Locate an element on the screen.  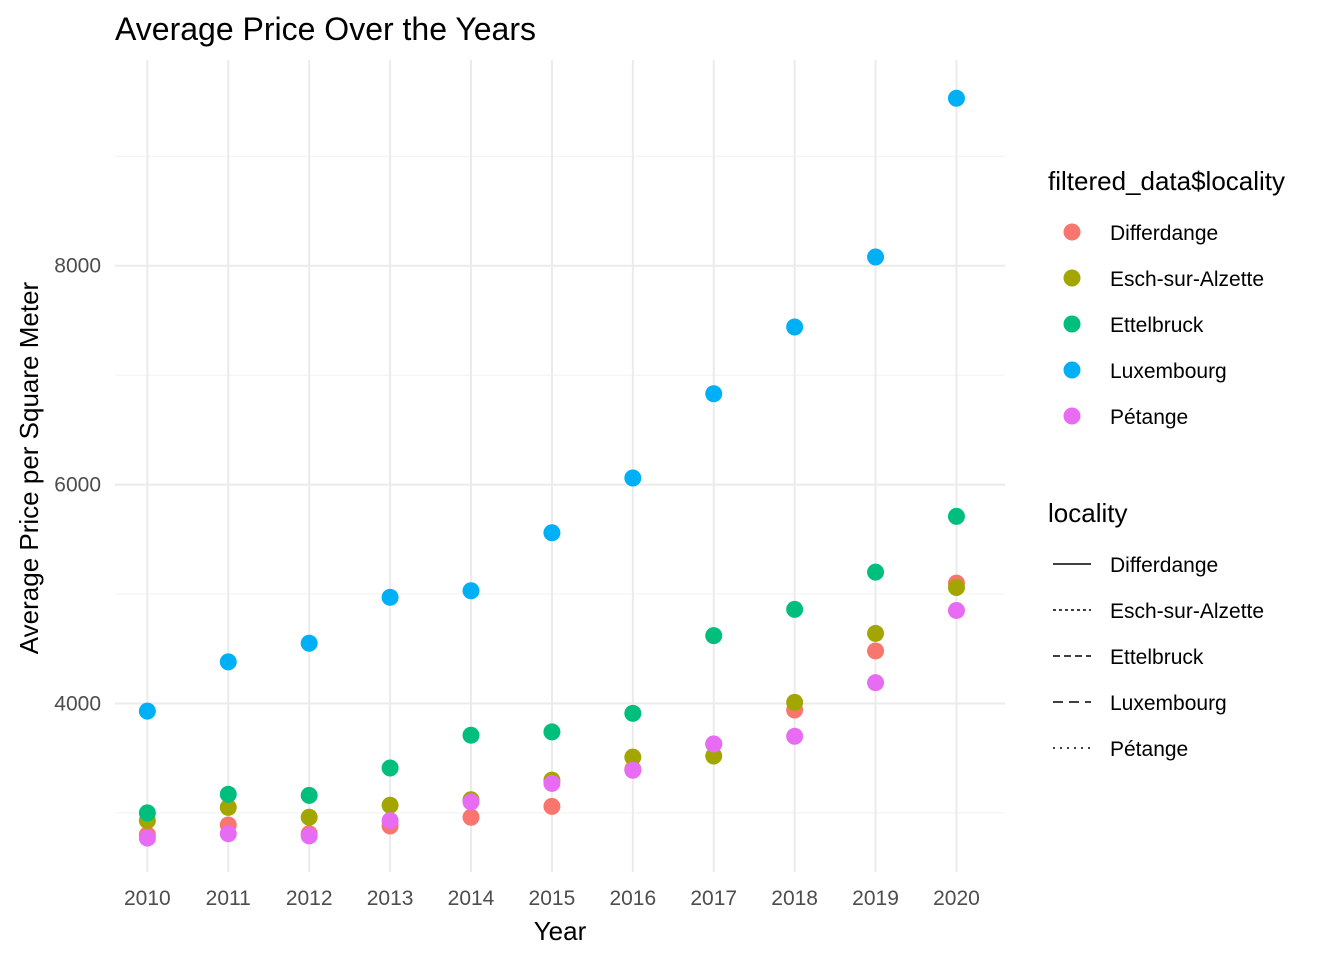
y-tick-label: 4000 is located at coordinates (77, 703).